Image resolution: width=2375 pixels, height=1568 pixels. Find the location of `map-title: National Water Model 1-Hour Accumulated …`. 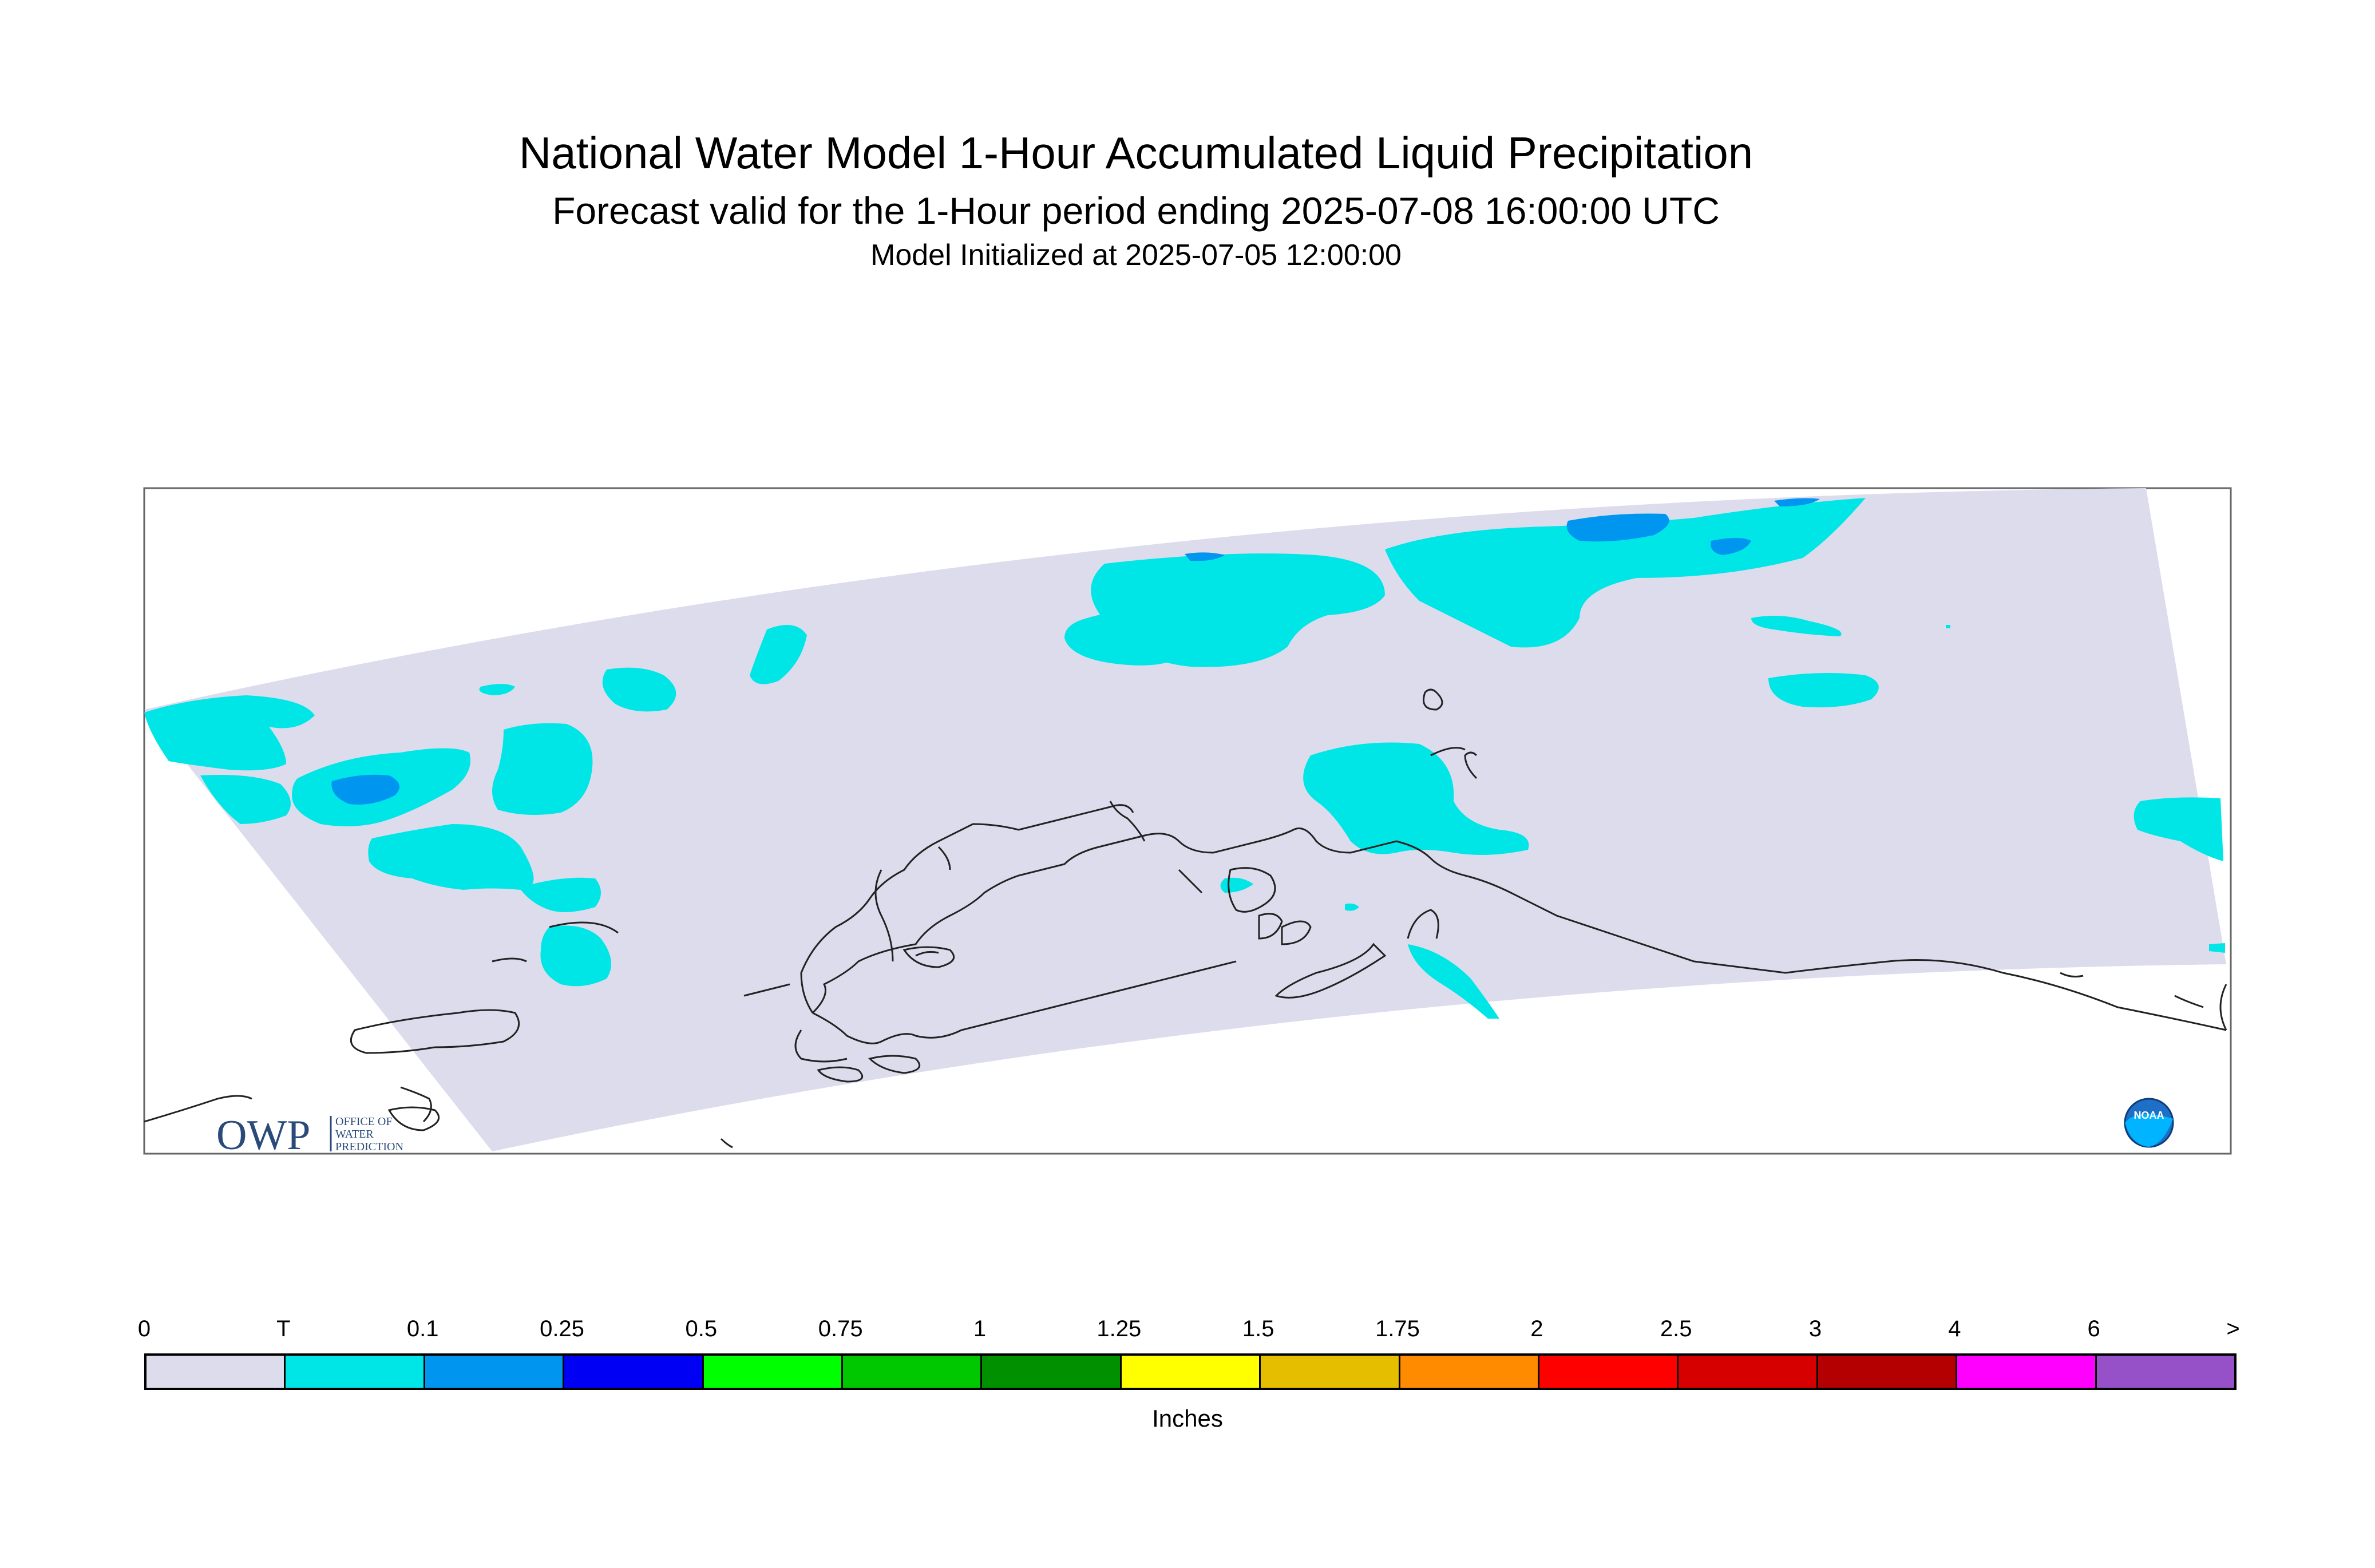

map-title: National Water Model 1-Hour Accumulated … is located at coordinates (1135, 153).